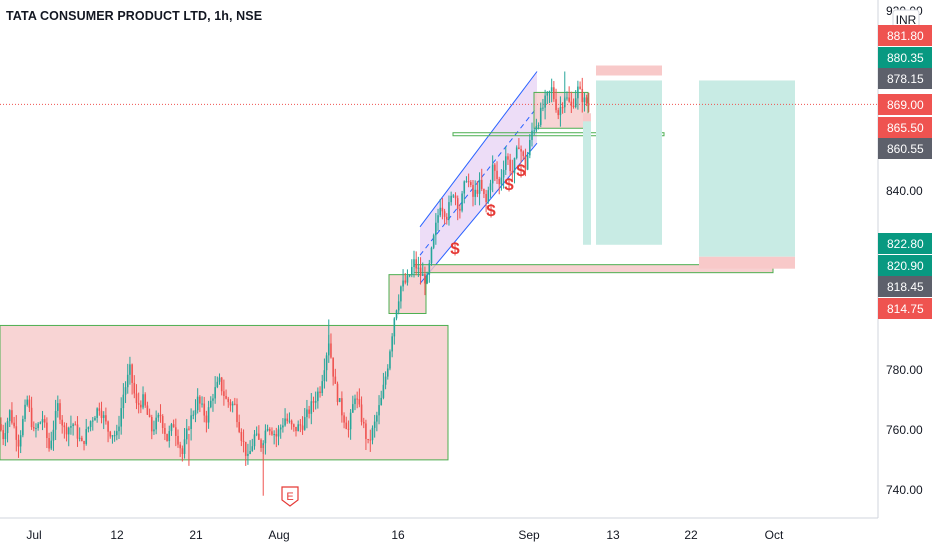  What do you see at coordinates (747, 262) in the screenshot?
I see `position2-stop` at bounding box center [747, 262].